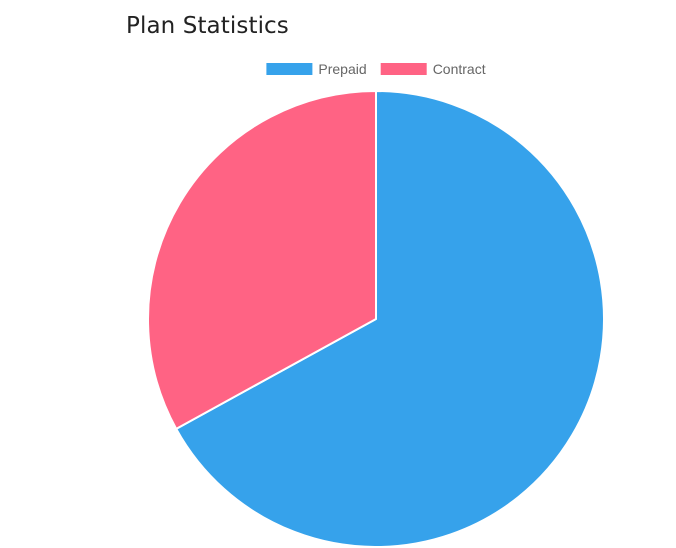 This screenshot has height=548, width=676. Describe the element at coordinates (289, 69) in the screenshot. I see `legend-swatch-prepaid` at that location.